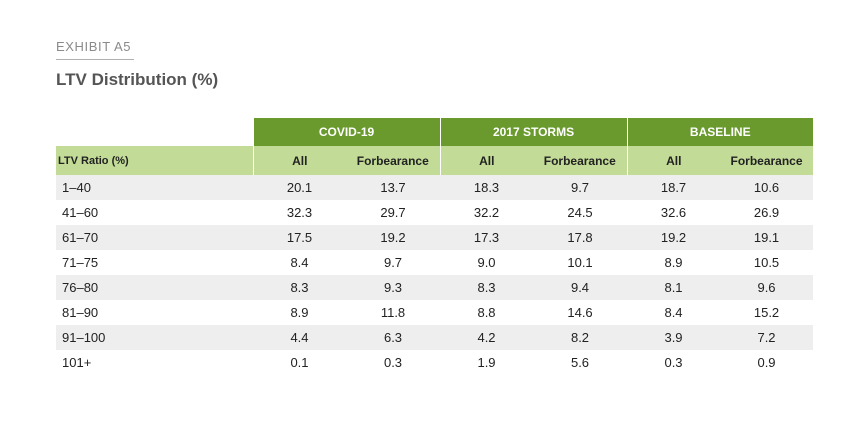 The image size is (866, 427). I want to click on table-cell: 9.3, so click(393, 287).